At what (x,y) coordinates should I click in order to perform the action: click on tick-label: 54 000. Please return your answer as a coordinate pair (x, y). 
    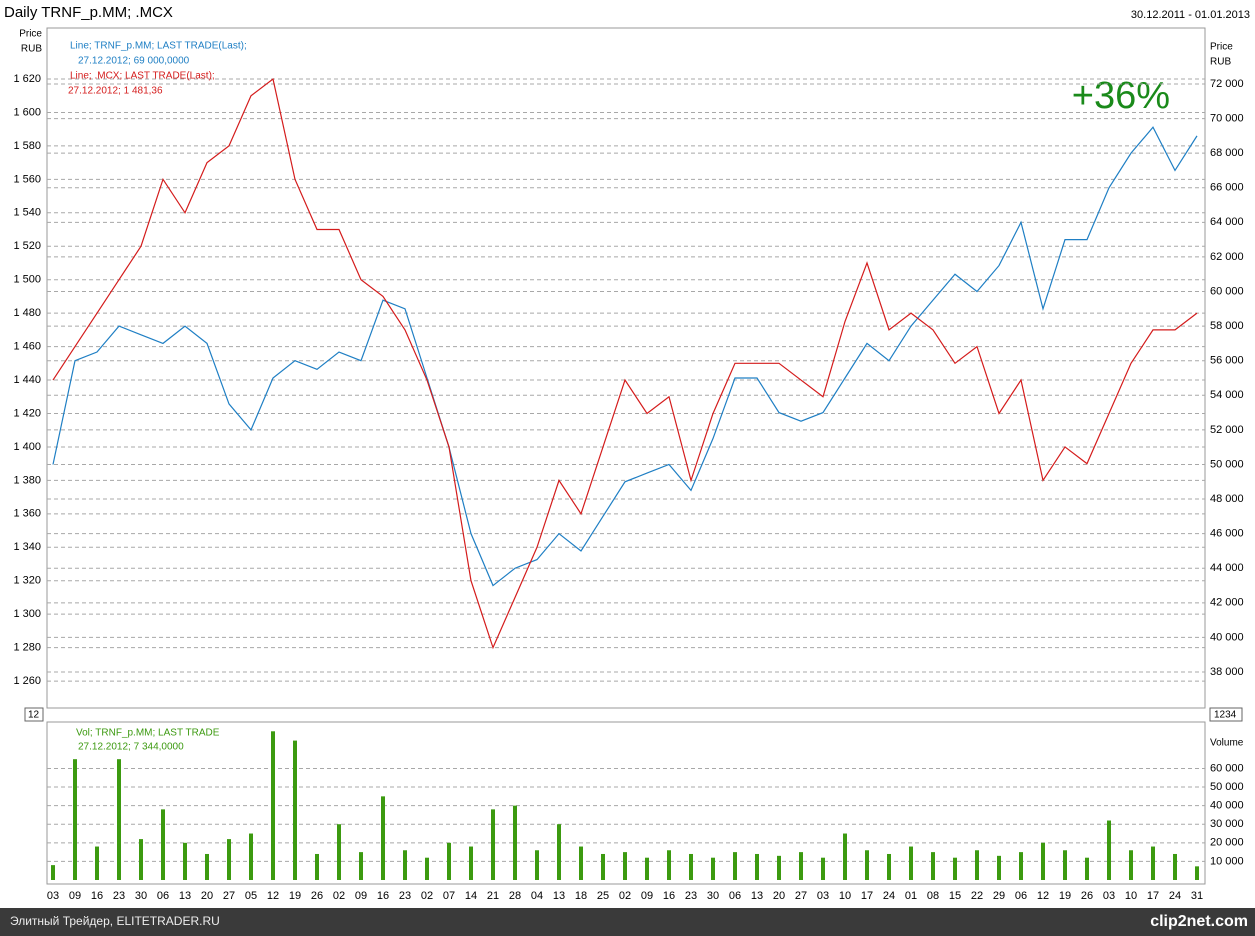
    Looking at the image, I should click on (1227, 395).